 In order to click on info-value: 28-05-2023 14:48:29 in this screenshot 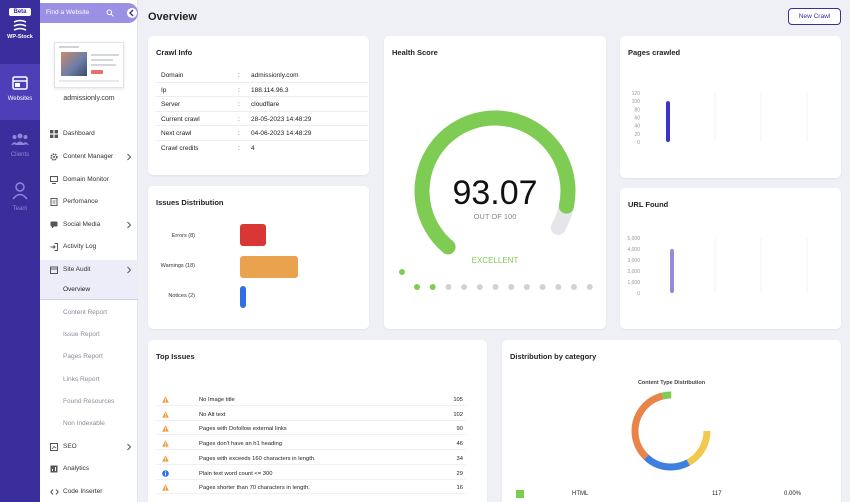, I will do `click(281, 119)`.